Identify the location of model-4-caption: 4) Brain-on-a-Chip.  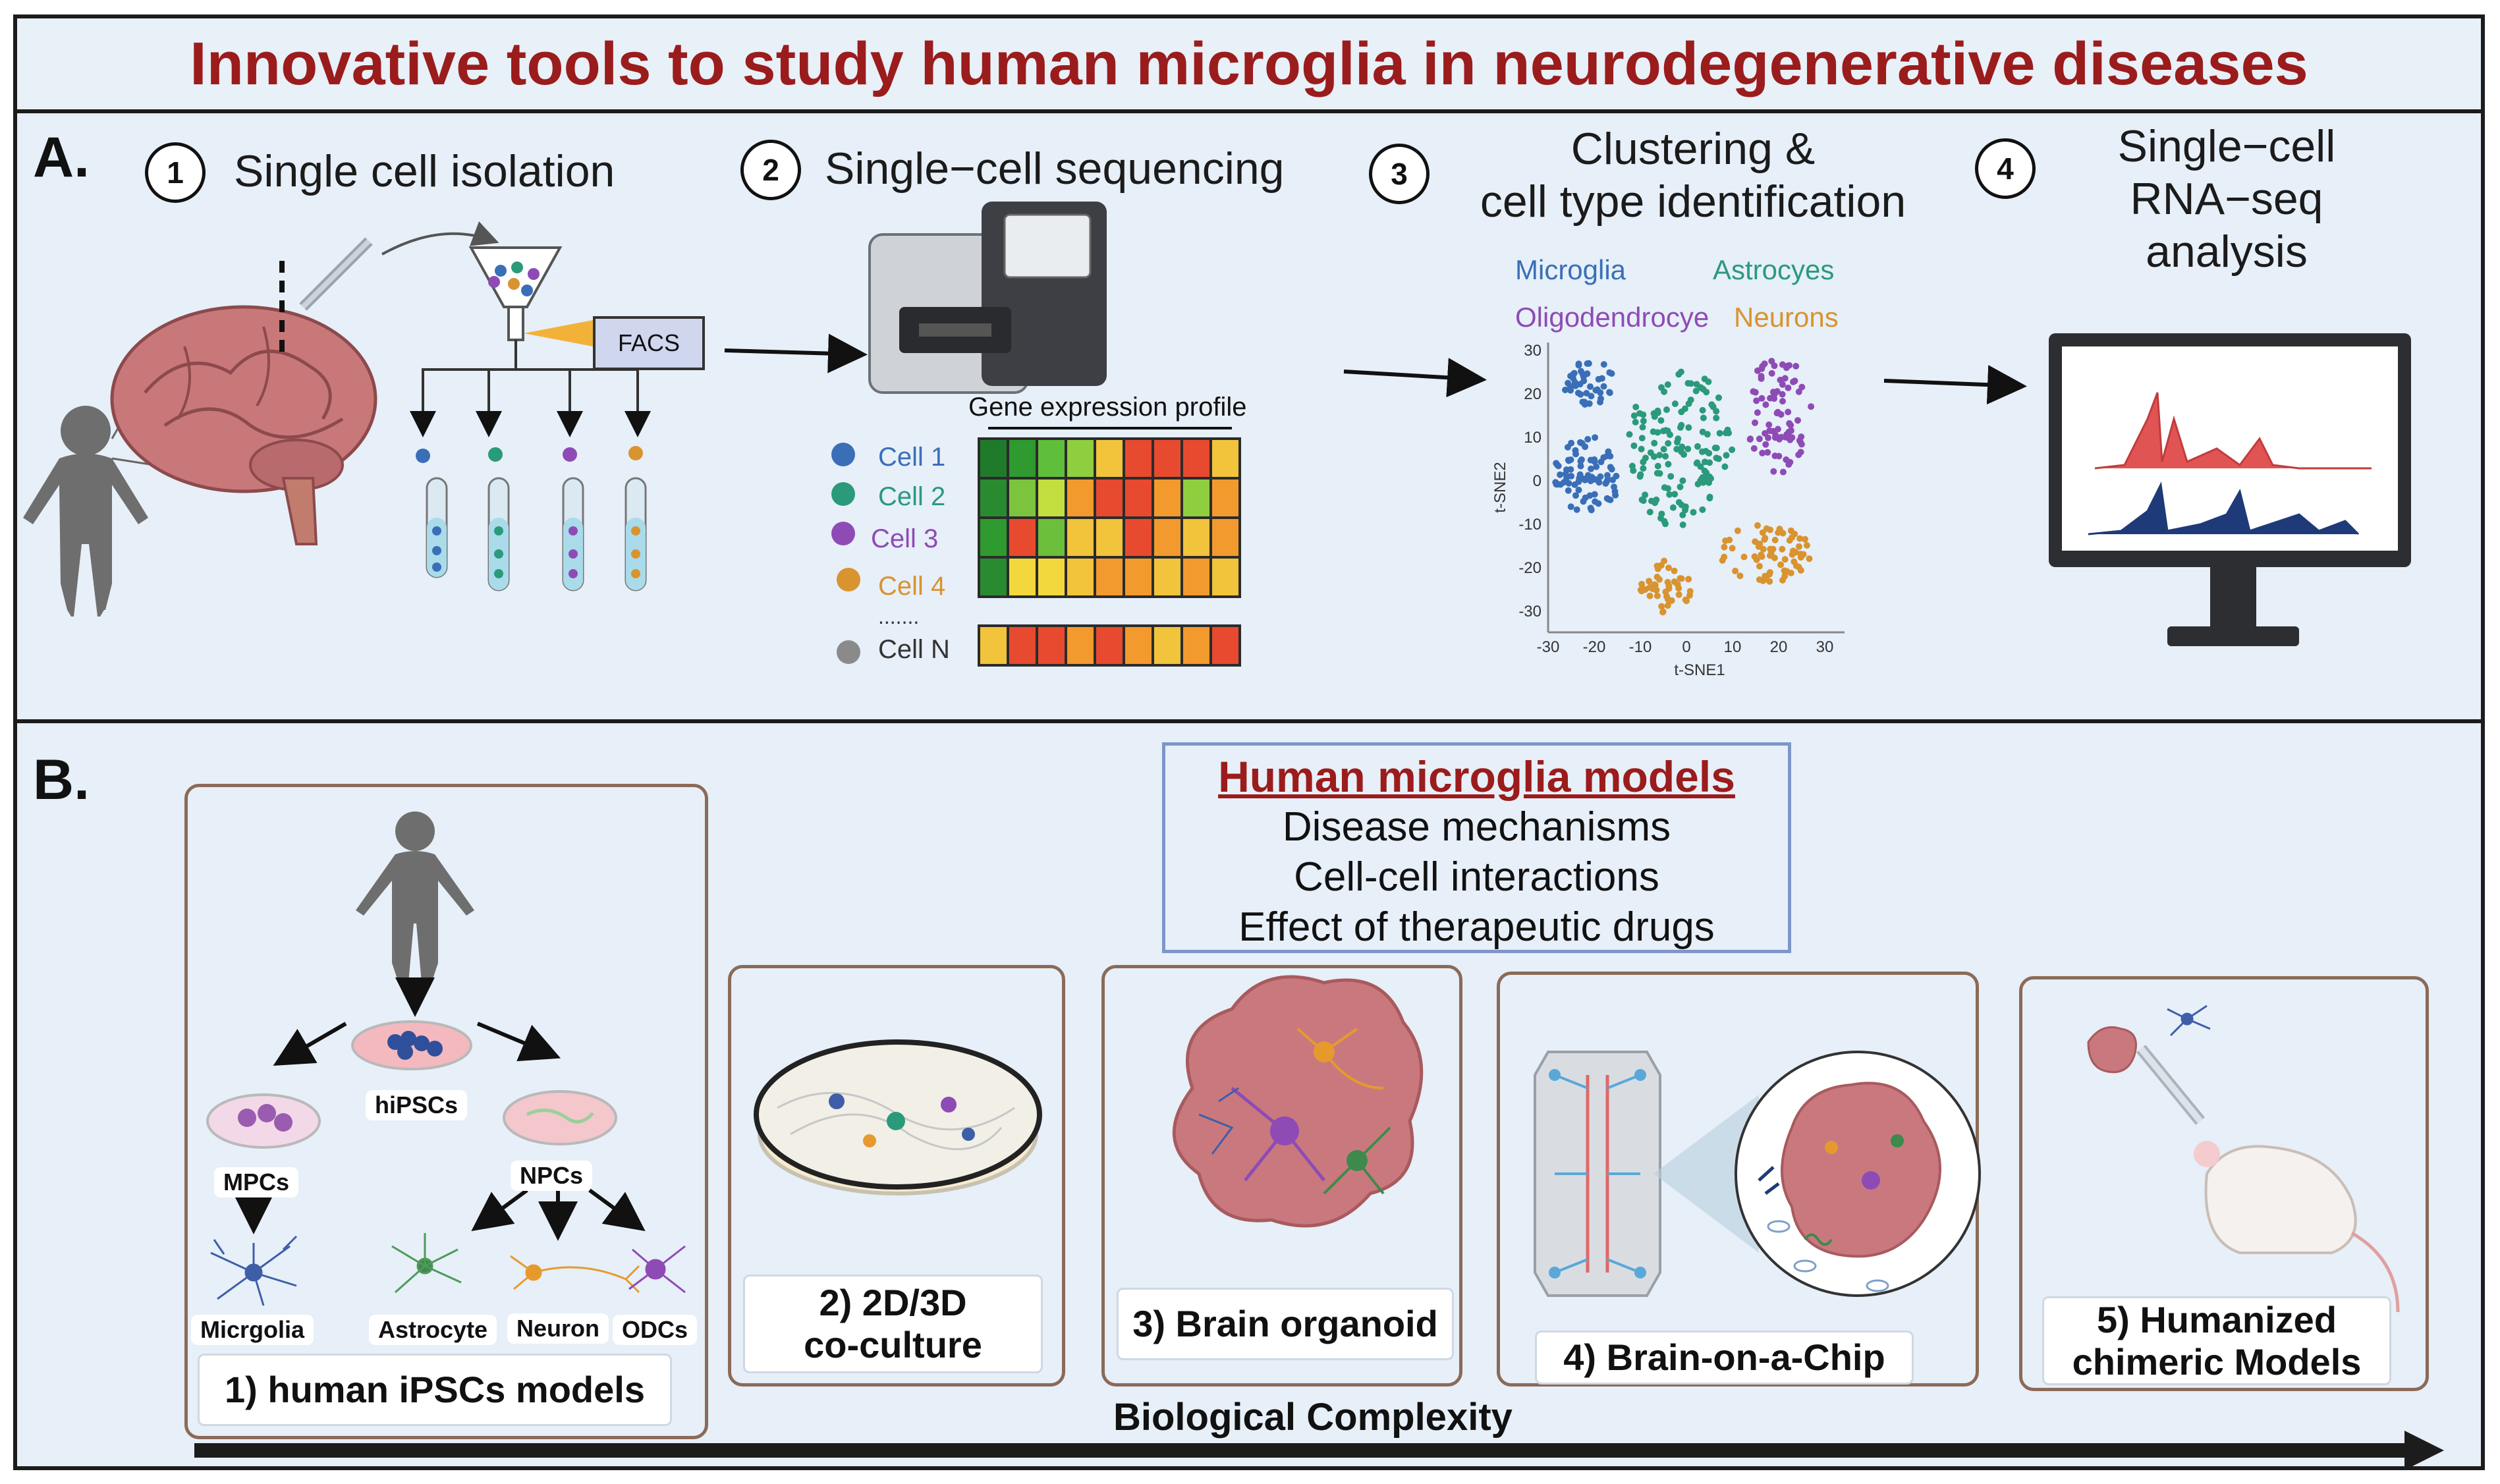
(1725, 1358).